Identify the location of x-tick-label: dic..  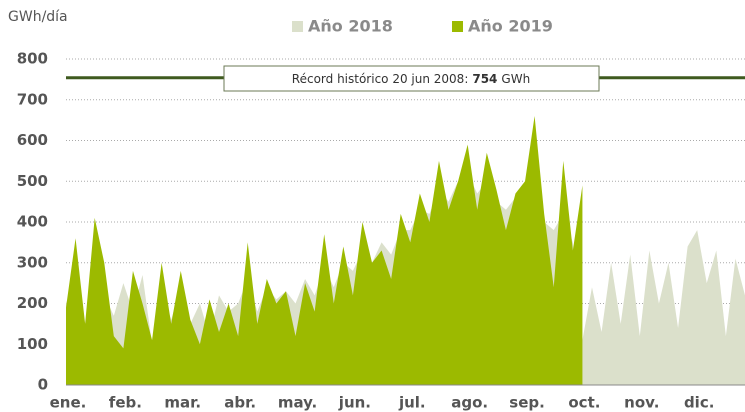
(699, 403).